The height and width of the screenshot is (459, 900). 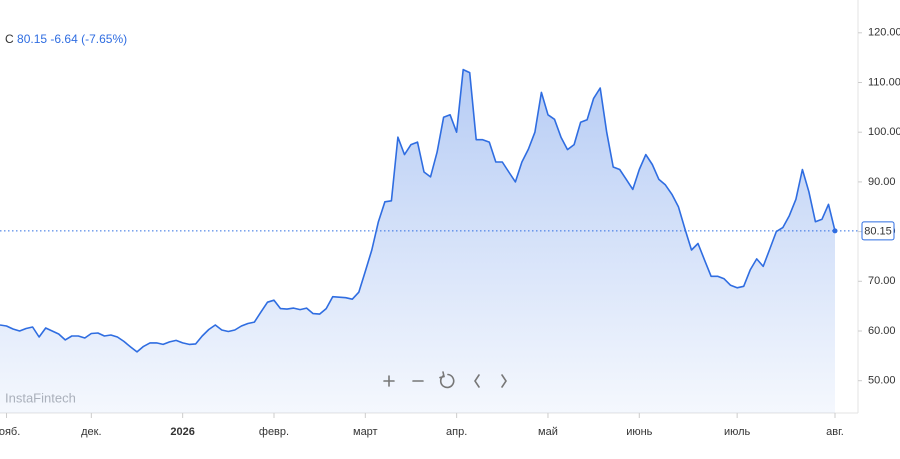 I want to click on controls, so click(x=446, y=381).